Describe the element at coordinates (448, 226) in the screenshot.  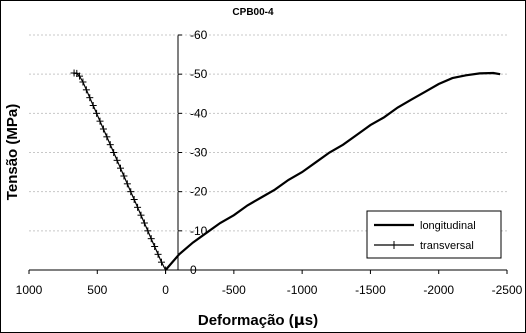
I see `legend-label-longitudinal: longitudinal` at that location.